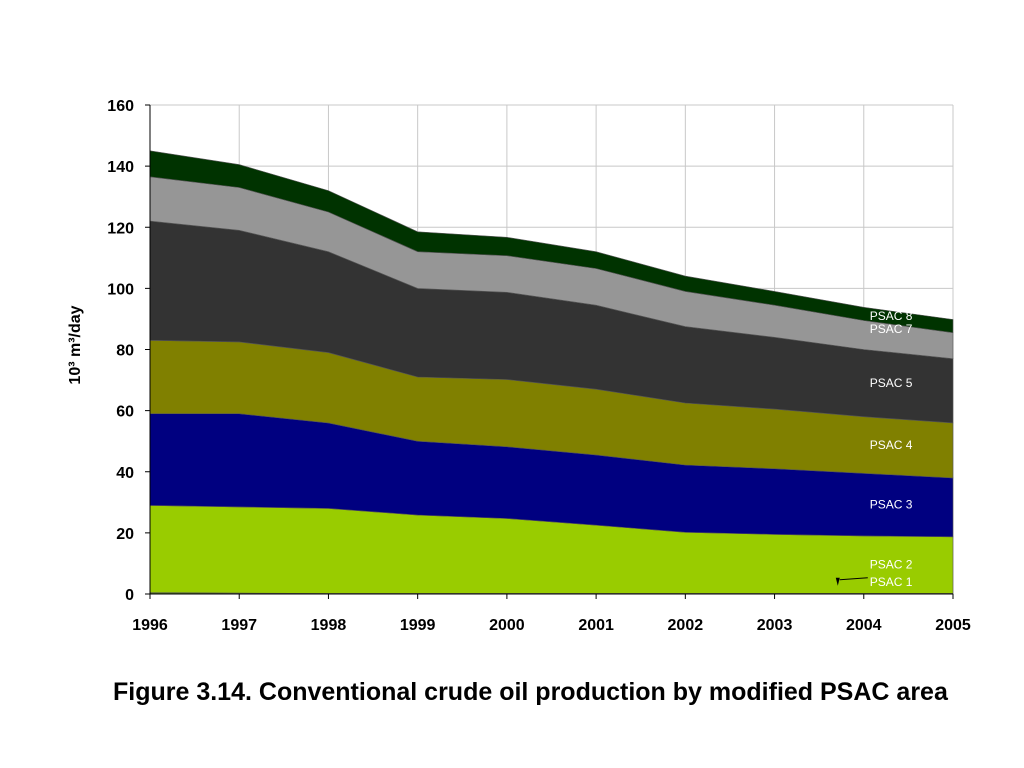 The image size is (1024, 768). I want to click on x-tick-label: 1999, so click(418, 625).